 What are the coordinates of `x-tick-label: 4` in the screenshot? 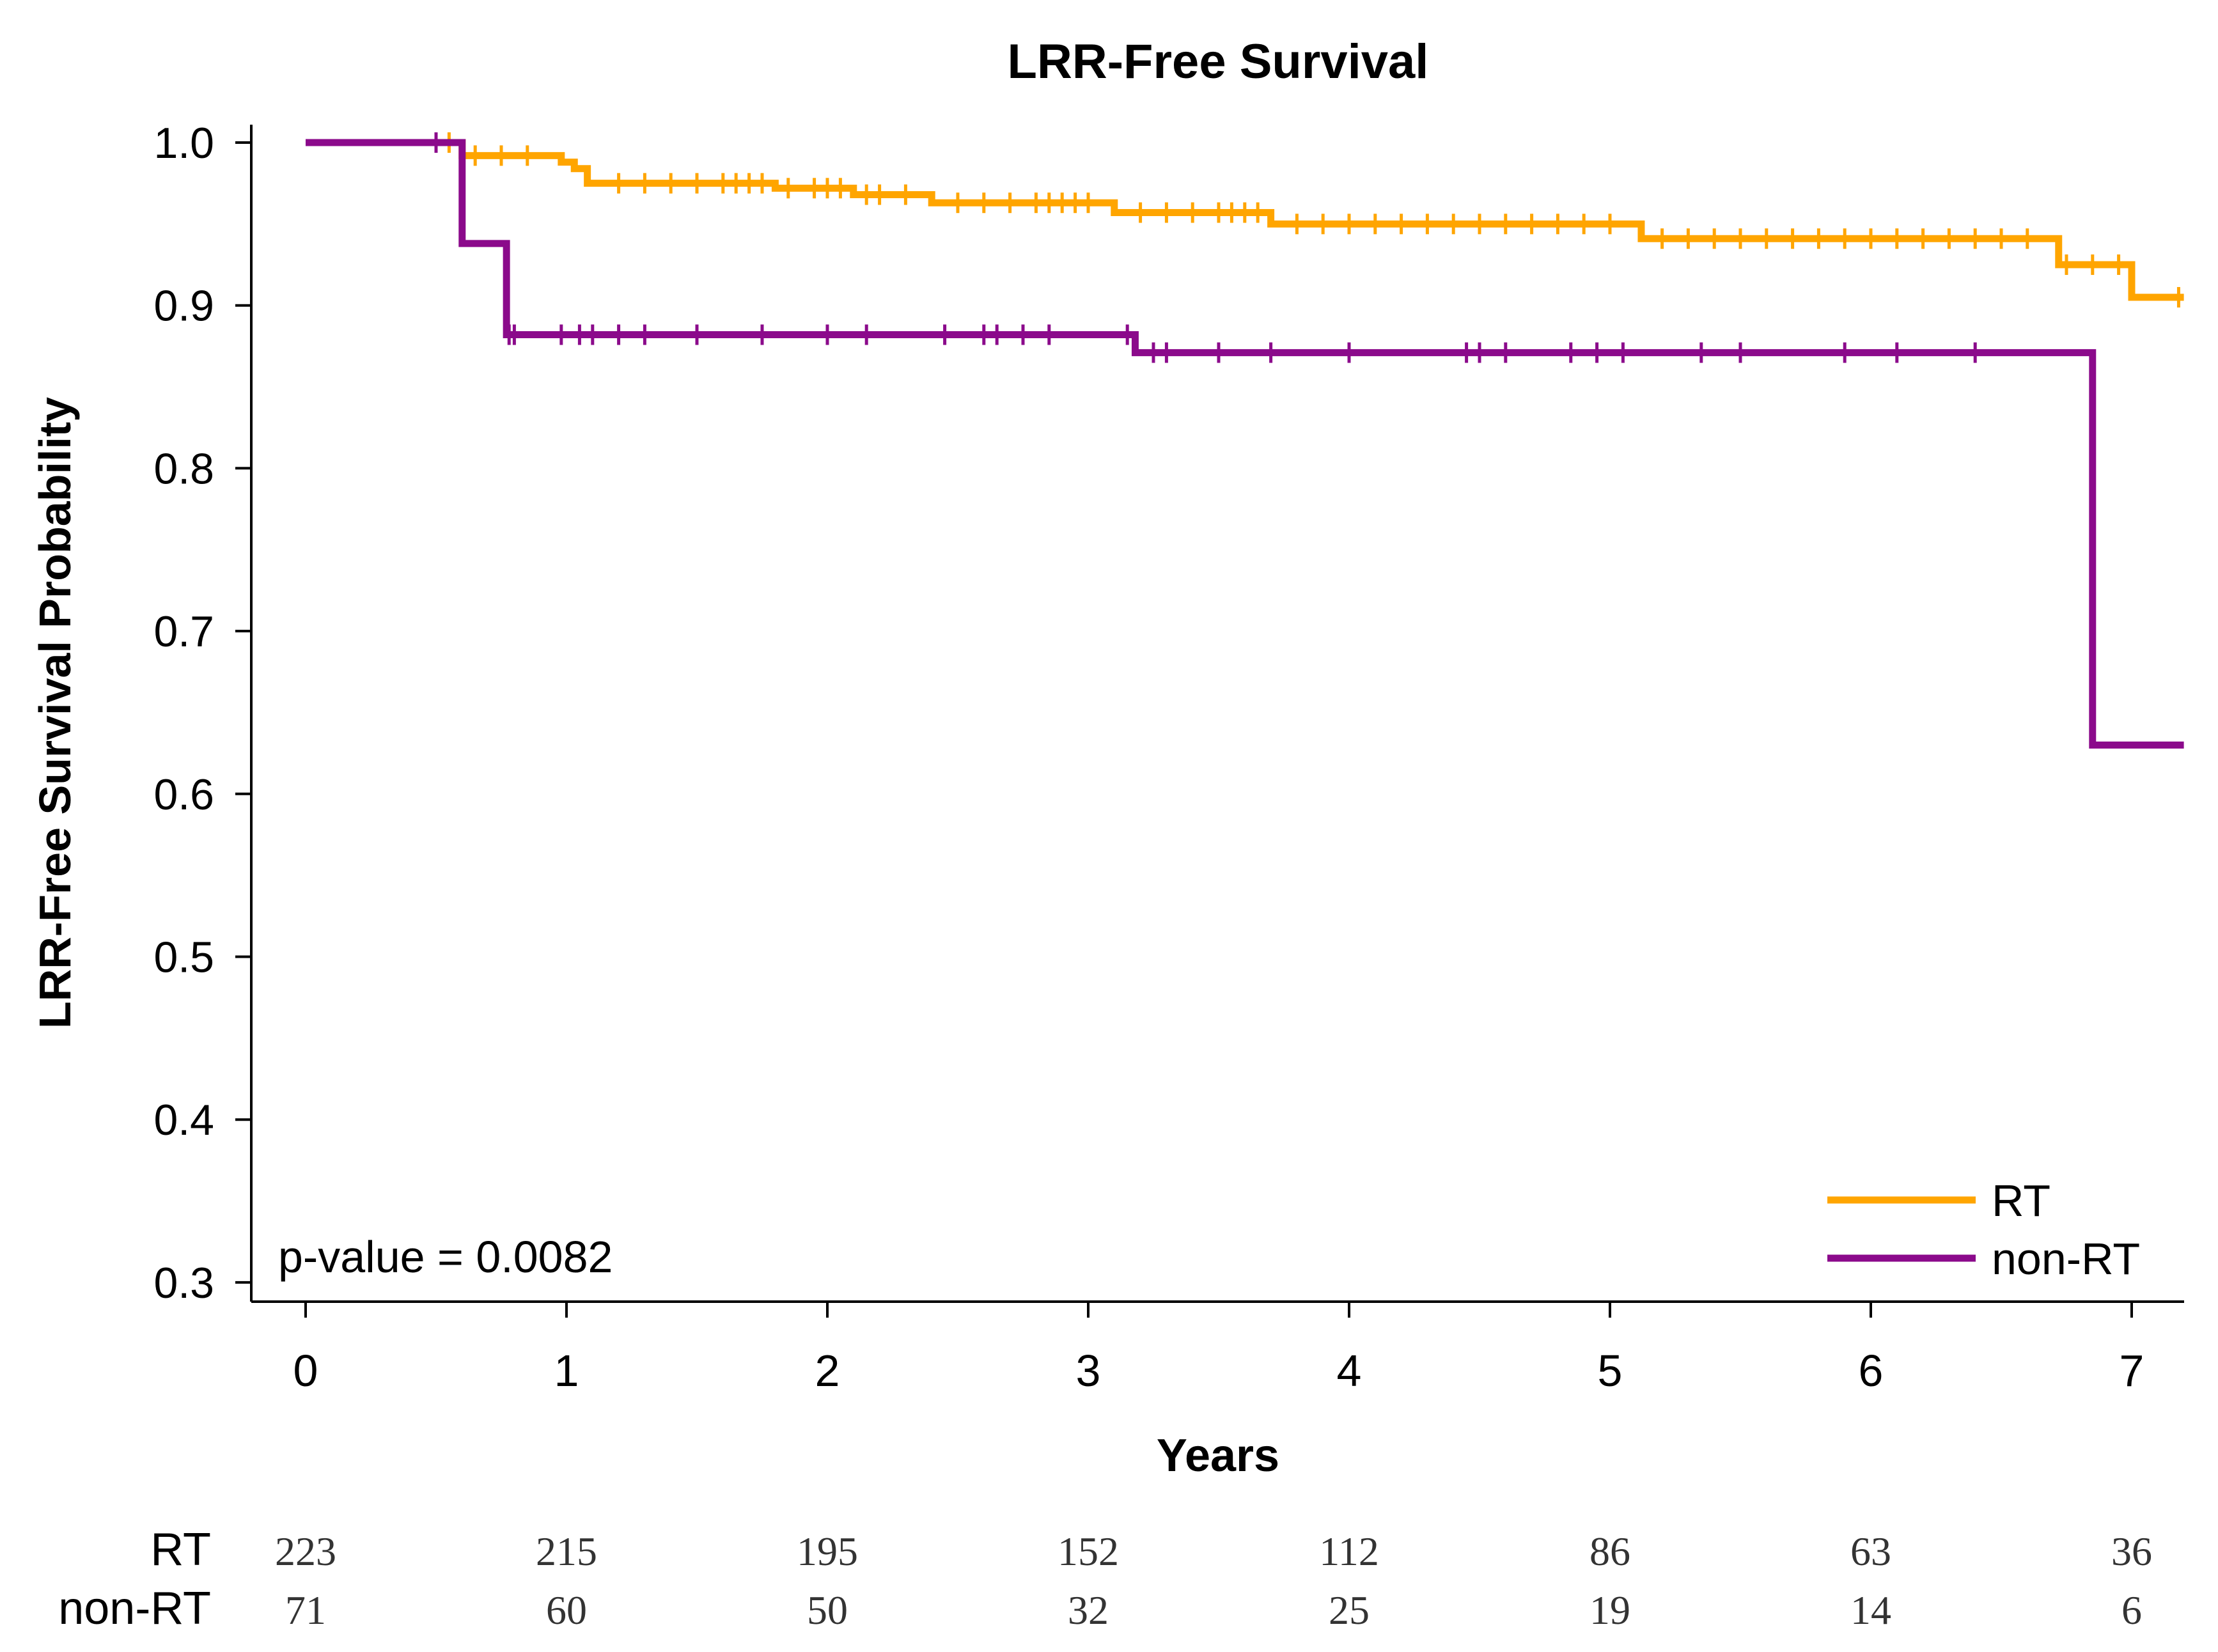 It's located at (1349, 1371).